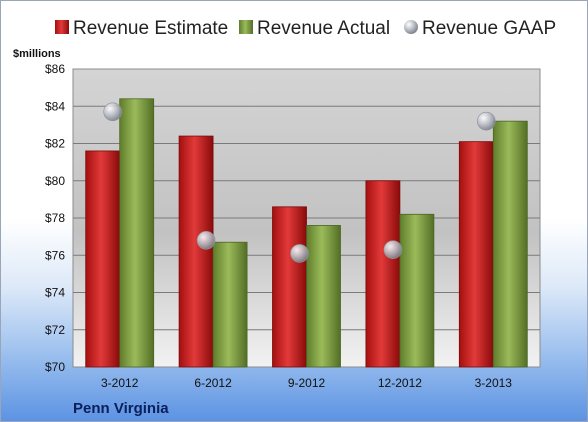 The image size is (588, 422). What do you see at coordinates (489, 28) in the screenshot?
I see `legend-label-gaap: Revenue GAAP` at bounding box center [489, 28].